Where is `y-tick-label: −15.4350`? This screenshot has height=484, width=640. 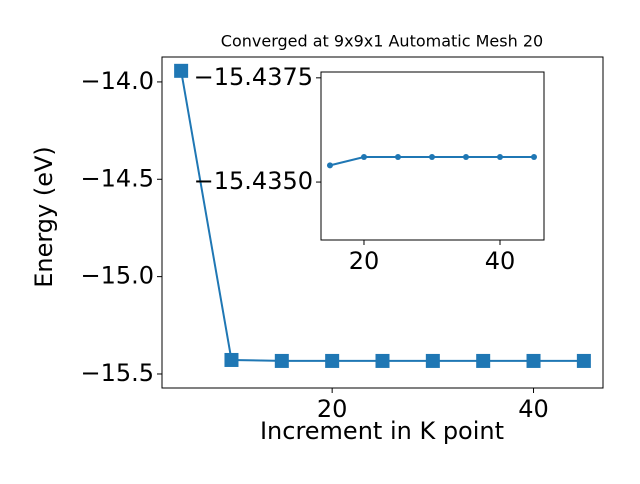 y-tick-label: −15.4350 is located at coordinates (253, 181).